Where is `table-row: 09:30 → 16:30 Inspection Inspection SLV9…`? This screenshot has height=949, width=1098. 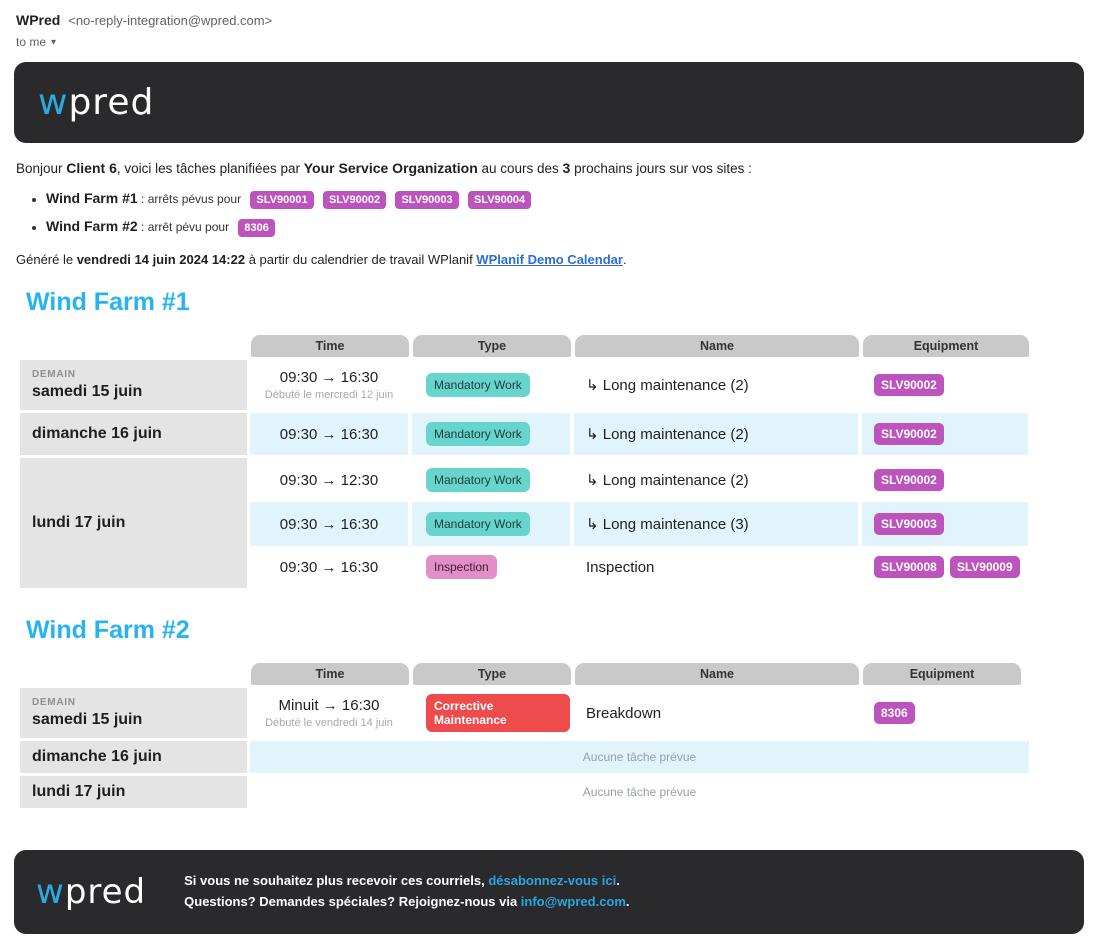 table-row: 09:30 → 16:30 Inspection Inspection SLV9… is located at coordinates (639, 567).